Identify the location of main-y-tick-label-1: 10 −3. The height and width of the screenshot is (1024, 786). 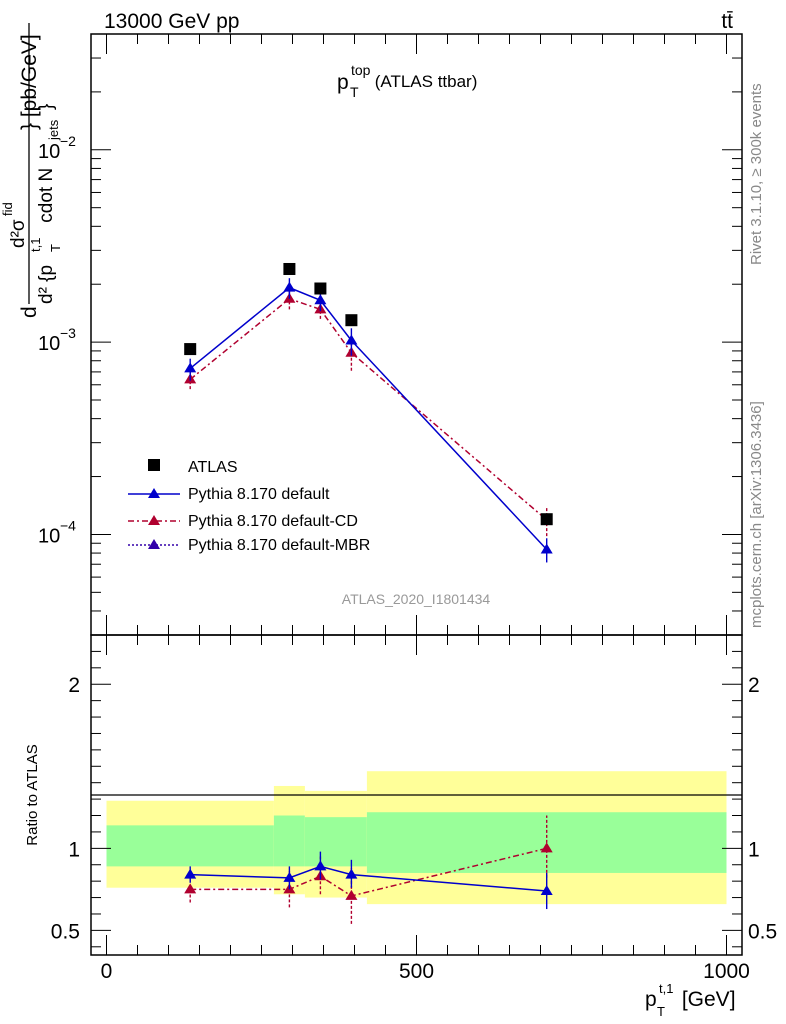
(57, 340).